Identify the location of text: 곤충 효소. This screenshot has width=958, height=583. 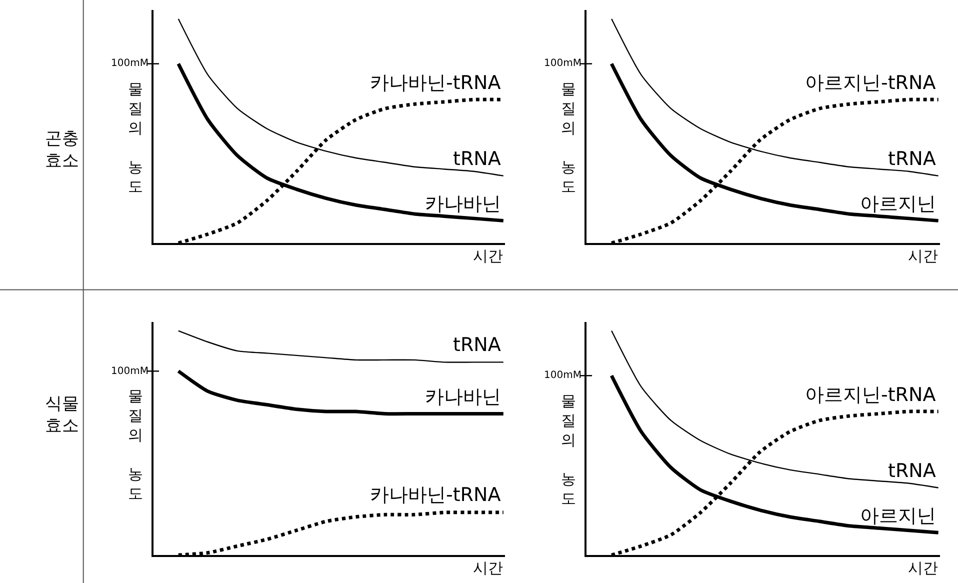
(62, 150).